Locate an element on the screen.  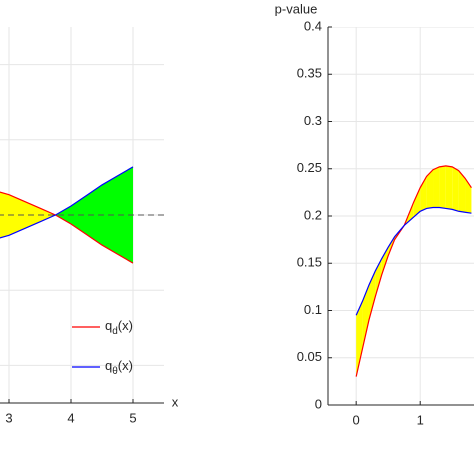
y-tick-label: 0.25 is located at coordinates (309, 167).